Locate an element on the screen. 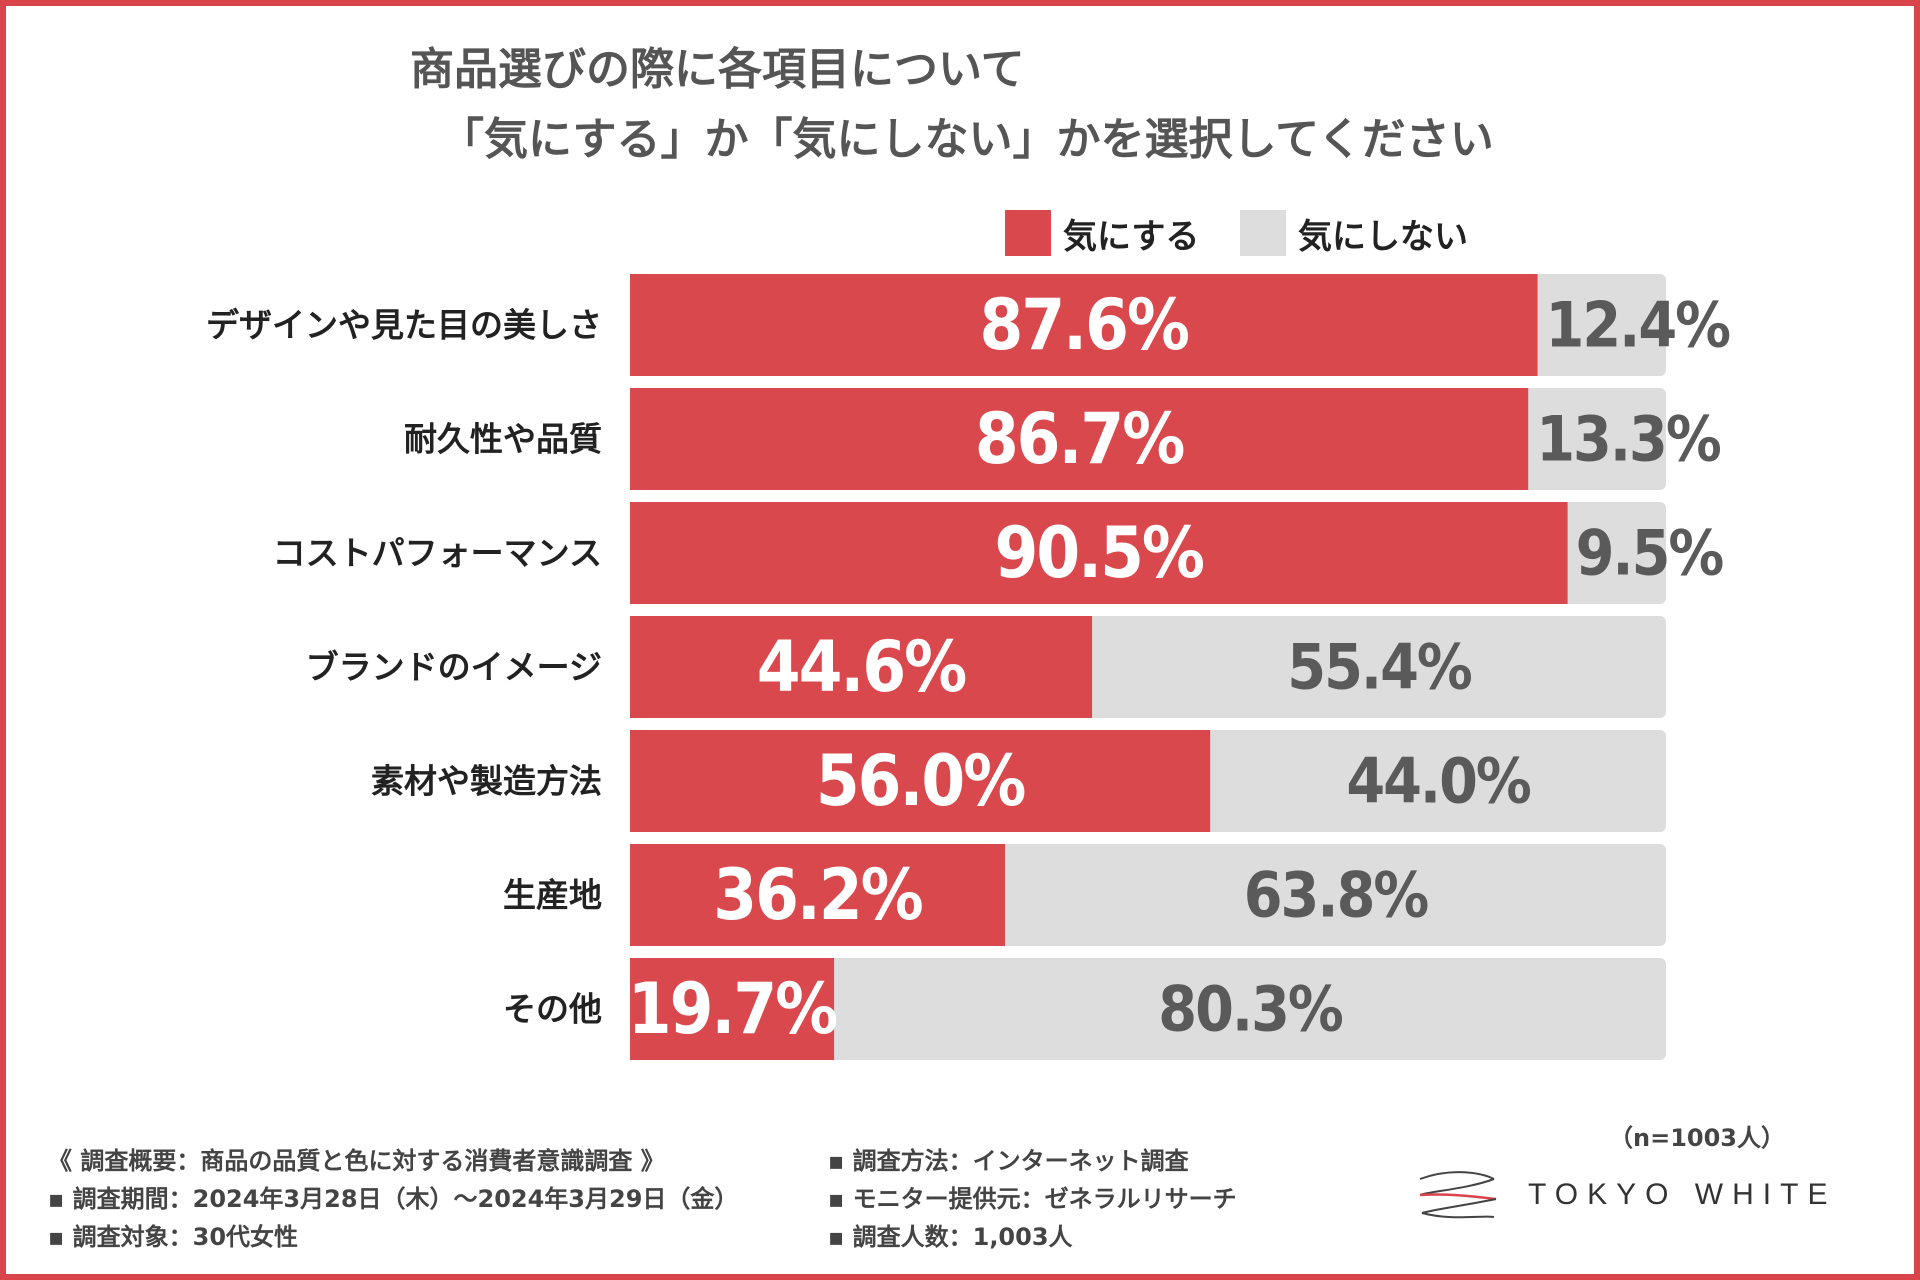 The height and width of the screenshot is (1280, 1920). legend-item-care: 気にする is located at coordinates (1102, 233).